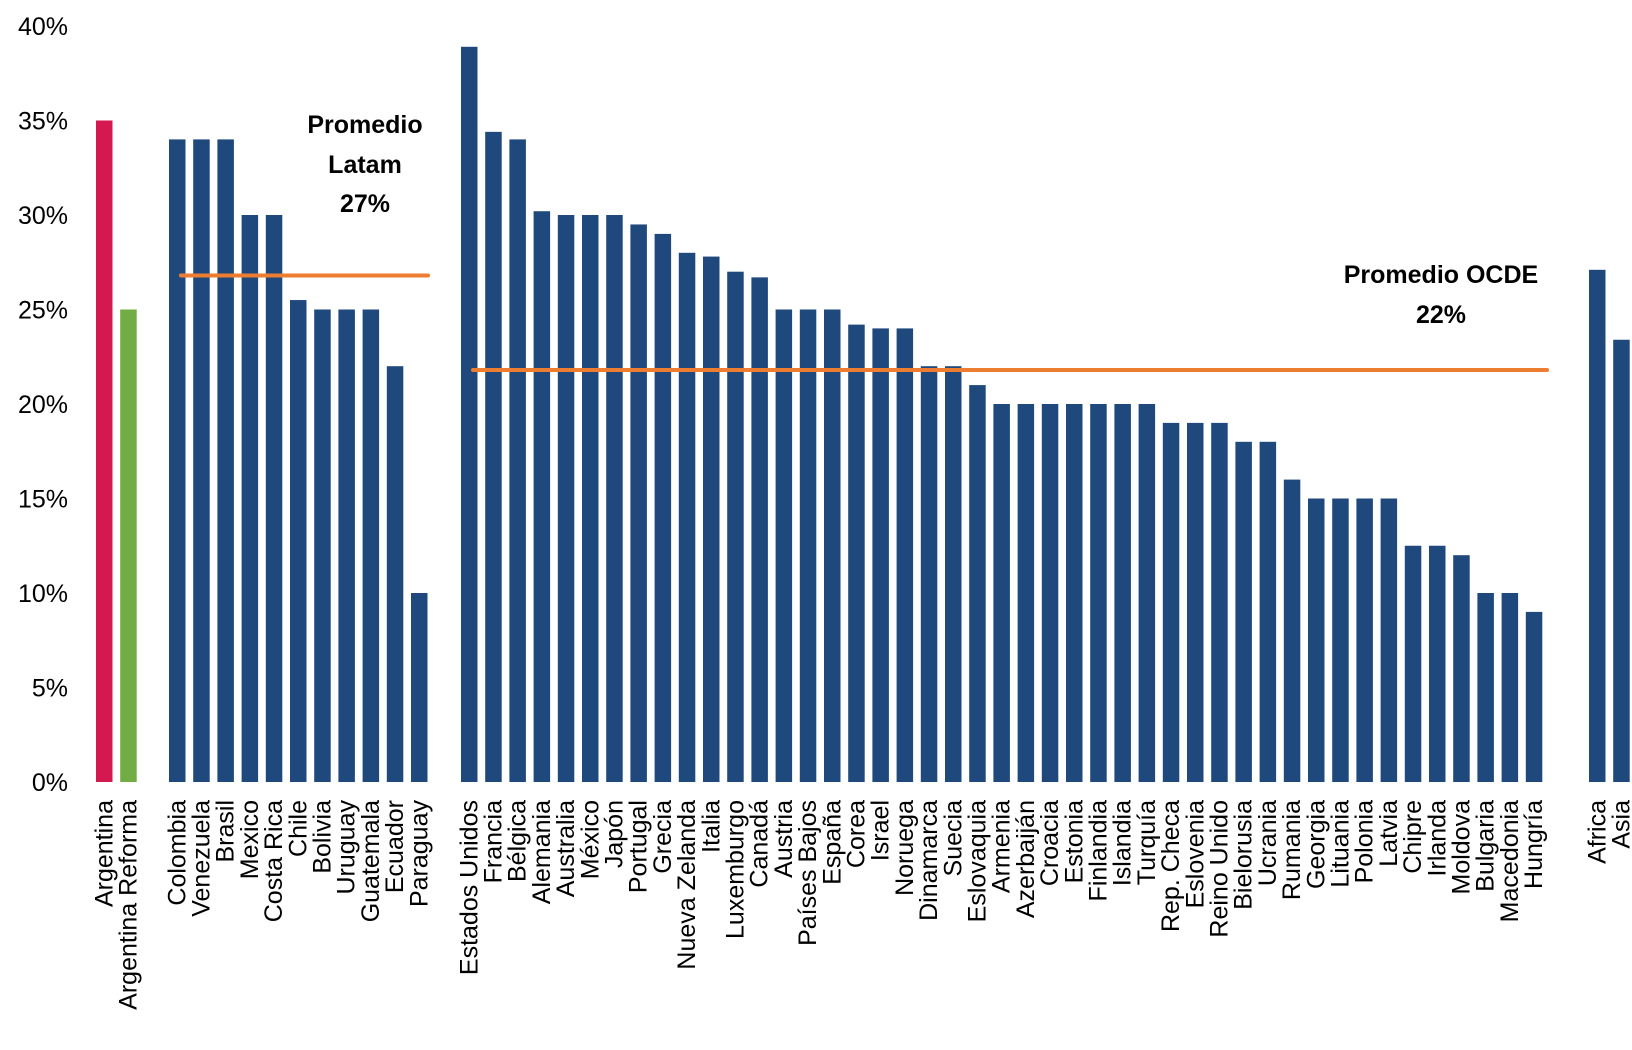  I want to click on category-label: Rumania, so click(1292, 850).